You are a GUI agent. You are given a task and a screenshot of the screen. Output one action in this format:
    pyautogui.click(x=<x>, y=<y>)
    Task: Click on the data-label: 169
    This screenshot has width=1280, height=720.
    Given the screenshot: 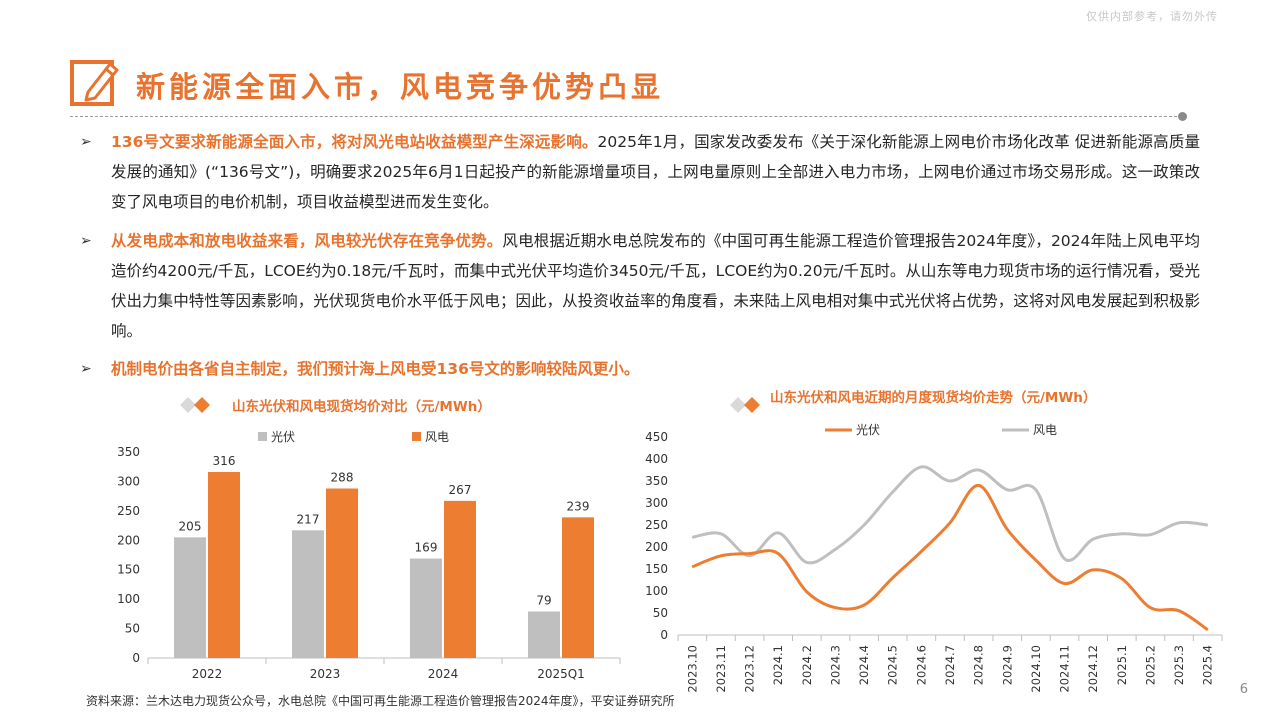 What is the action you would take?
    pyautogui.click(x=426, y=548)
    